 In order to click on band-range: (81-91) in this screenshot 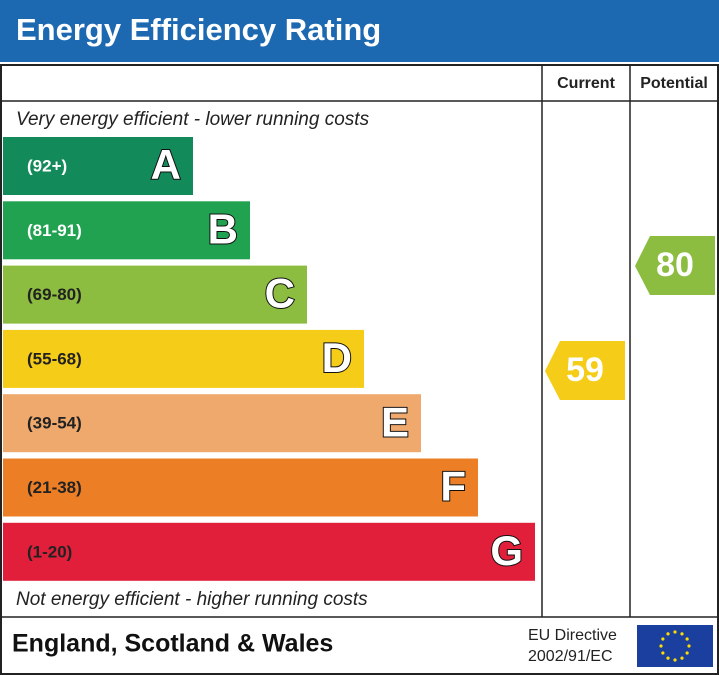, I will do `click(54, 230)`.